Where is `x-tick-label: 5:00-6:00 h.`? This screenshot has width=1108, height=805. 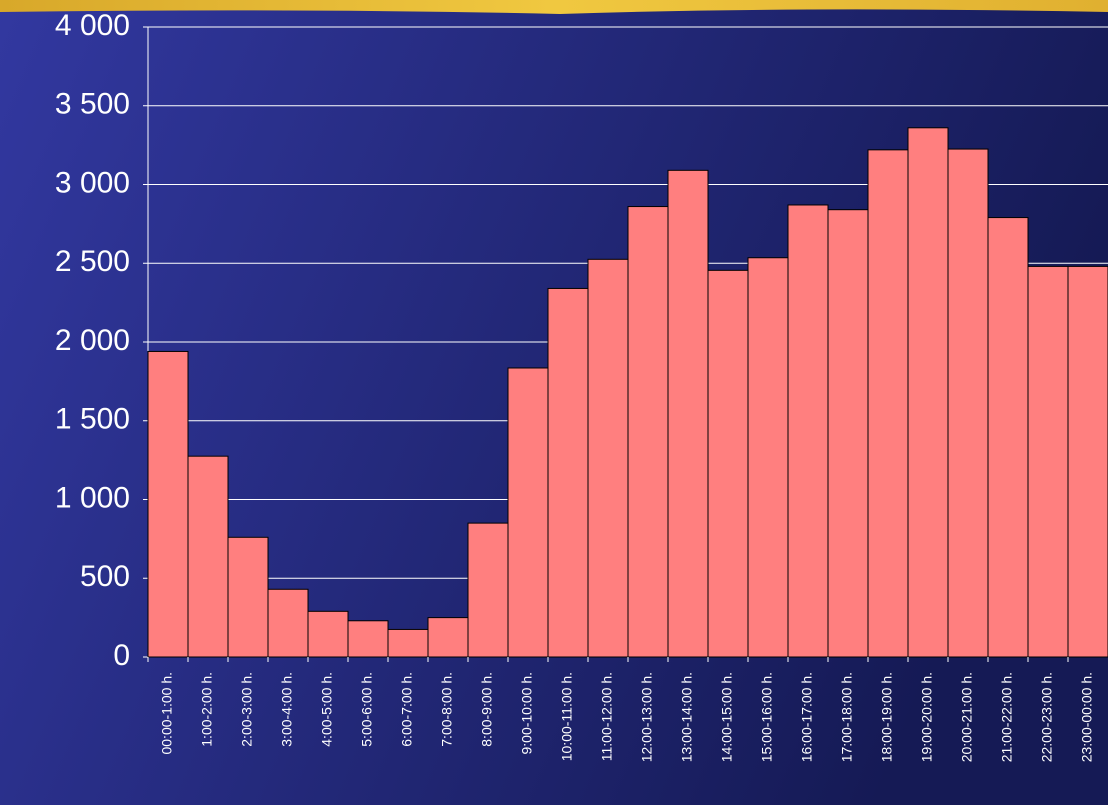
x-tick-label: 5:00-6:00 h. is located at coordinates (367, 709).